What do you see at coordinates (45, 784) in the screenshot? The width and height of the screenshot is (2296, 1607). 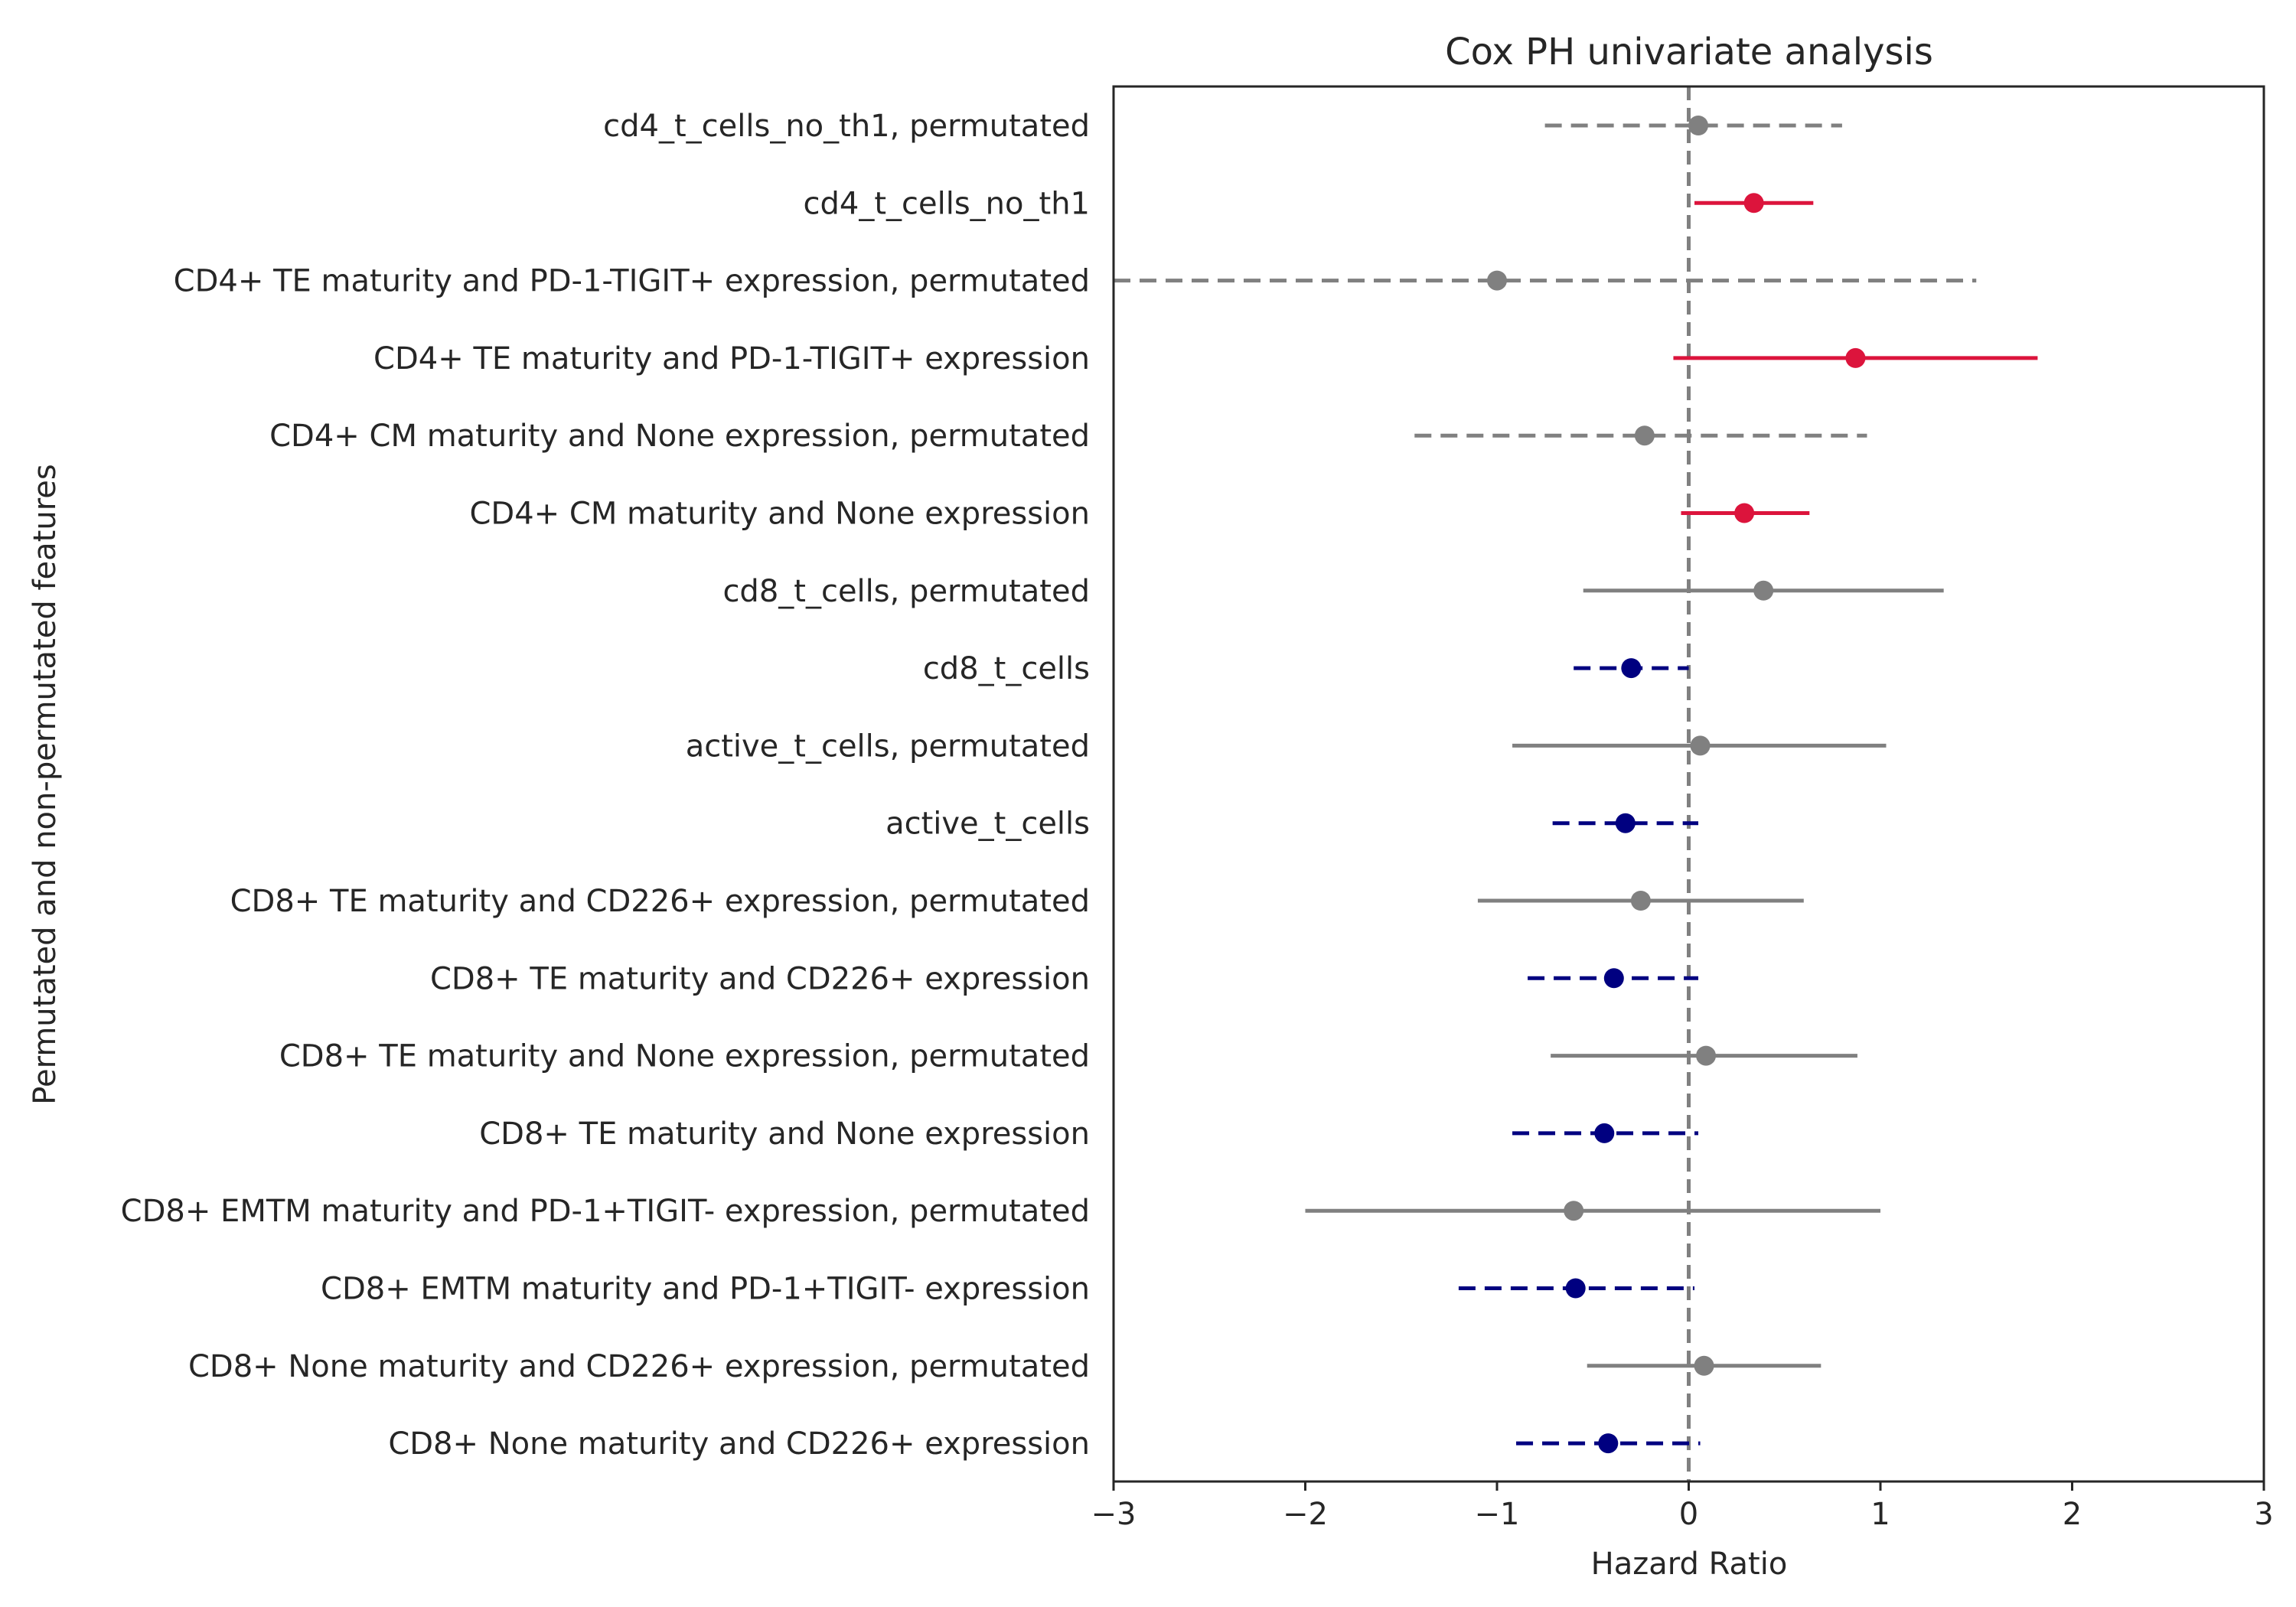 I see `y-axis-label: Permutated and non-permutated features` at bounding box center [45, 784].